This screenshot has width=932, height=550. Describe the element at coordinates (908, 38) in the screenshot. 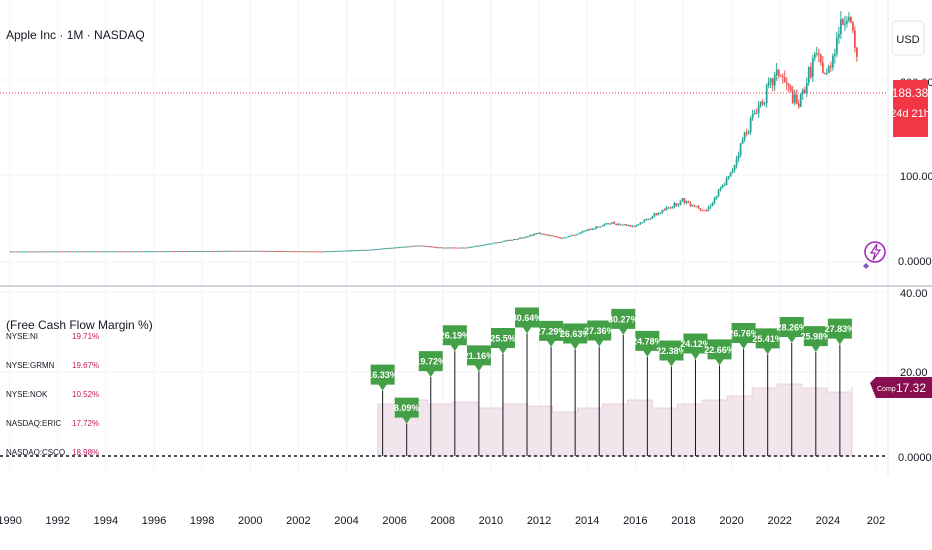

I see `currency-button` at that location.